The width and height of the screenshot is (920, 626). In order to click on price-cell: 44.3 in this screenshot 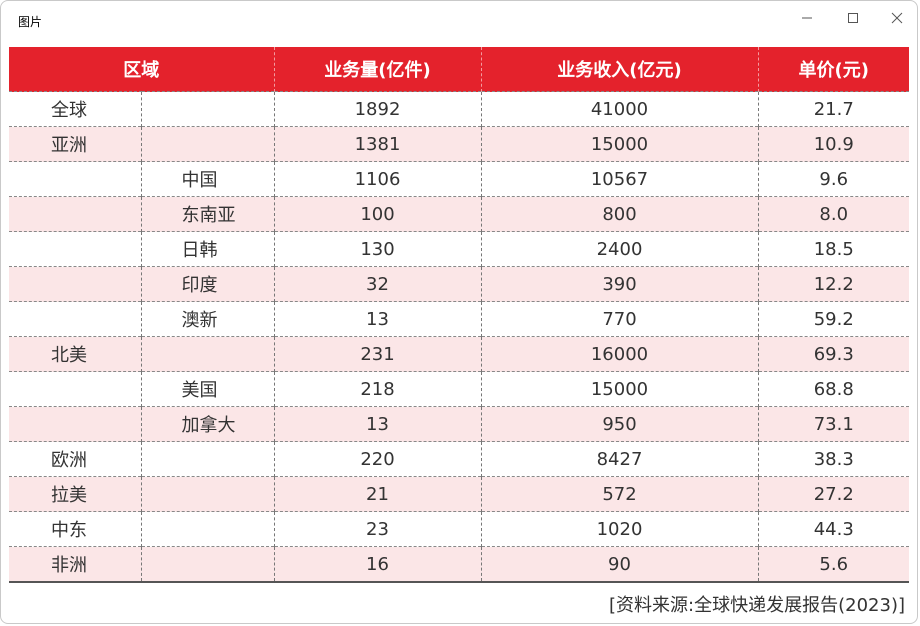, I will do `click(833, 529)`.